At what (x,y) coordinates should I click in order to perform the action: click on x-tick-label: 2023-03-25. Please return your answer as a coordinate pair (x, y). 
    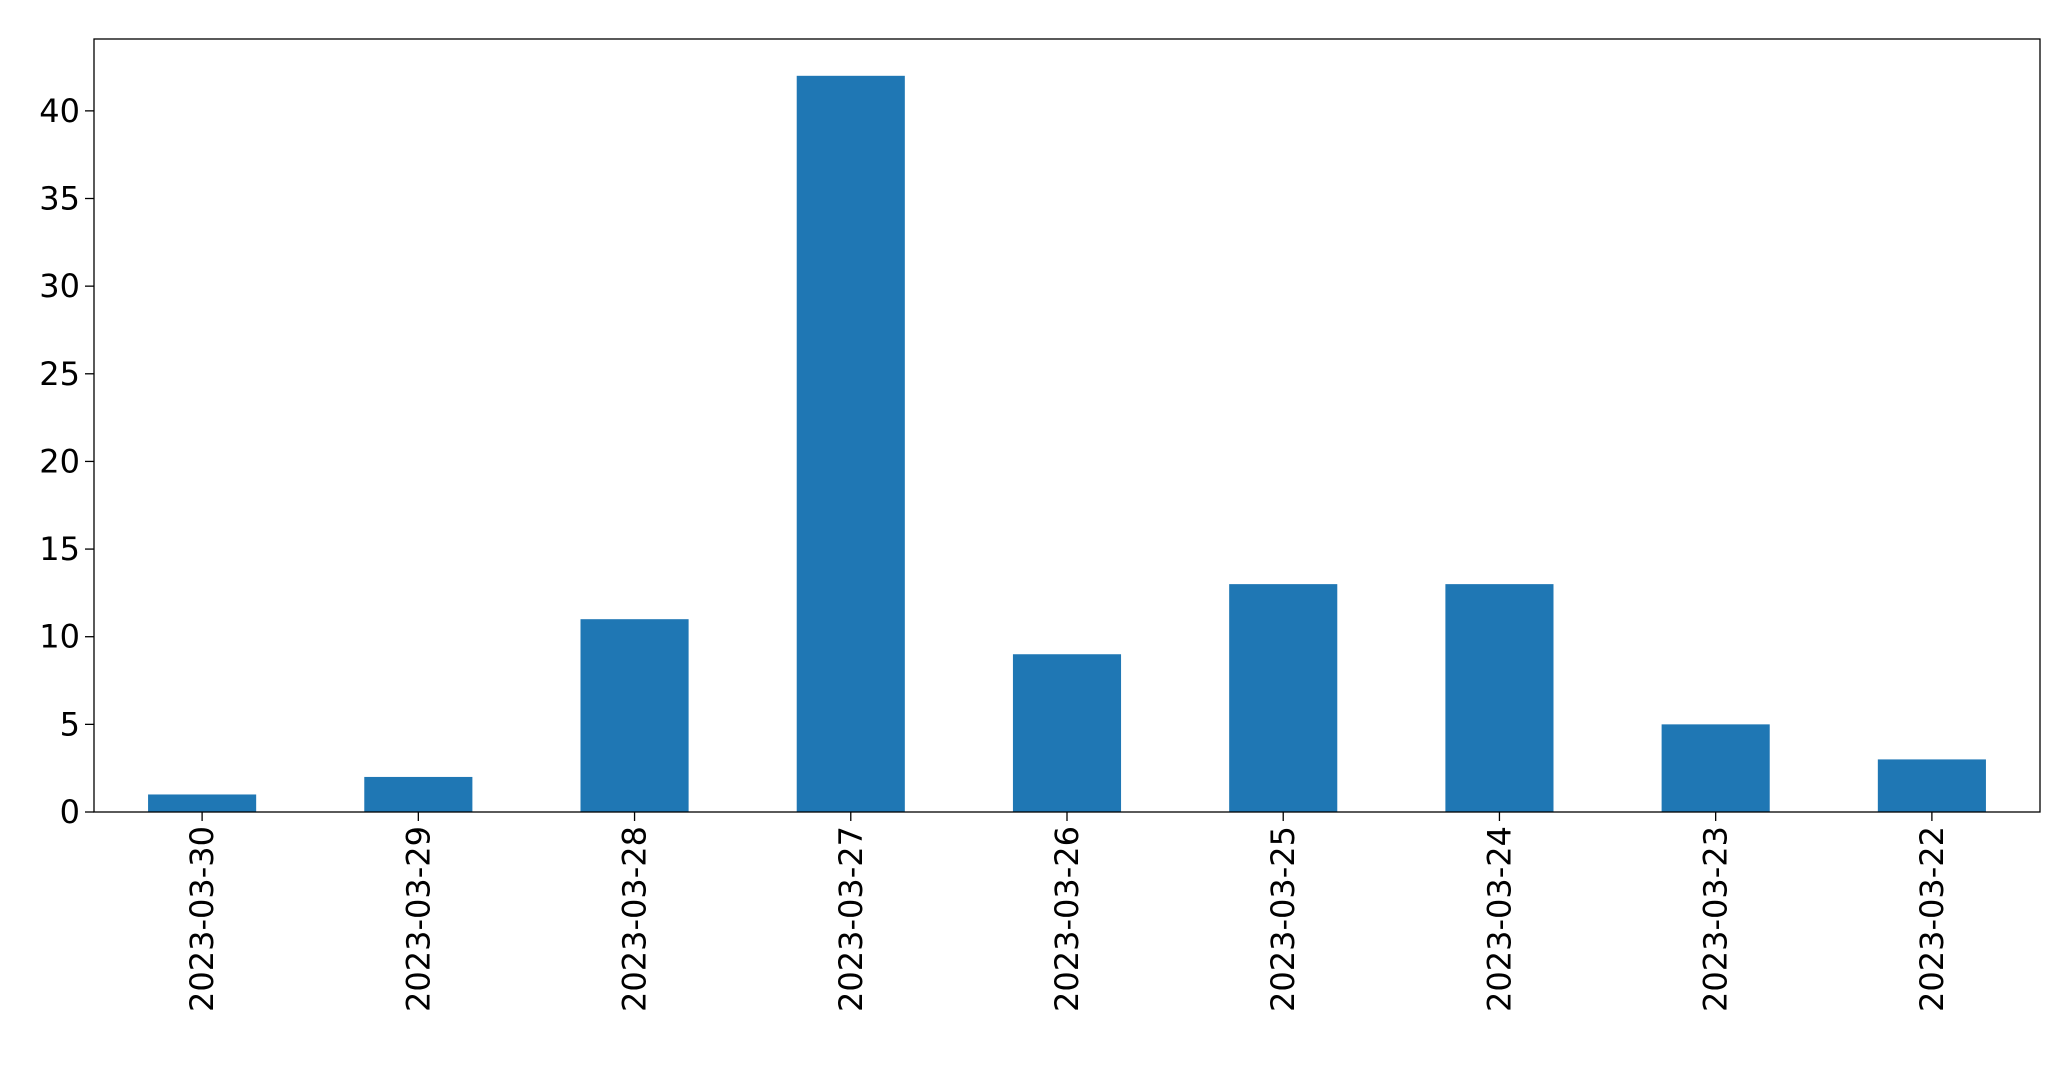
    Looking at the image, I should click on (1283, 919).